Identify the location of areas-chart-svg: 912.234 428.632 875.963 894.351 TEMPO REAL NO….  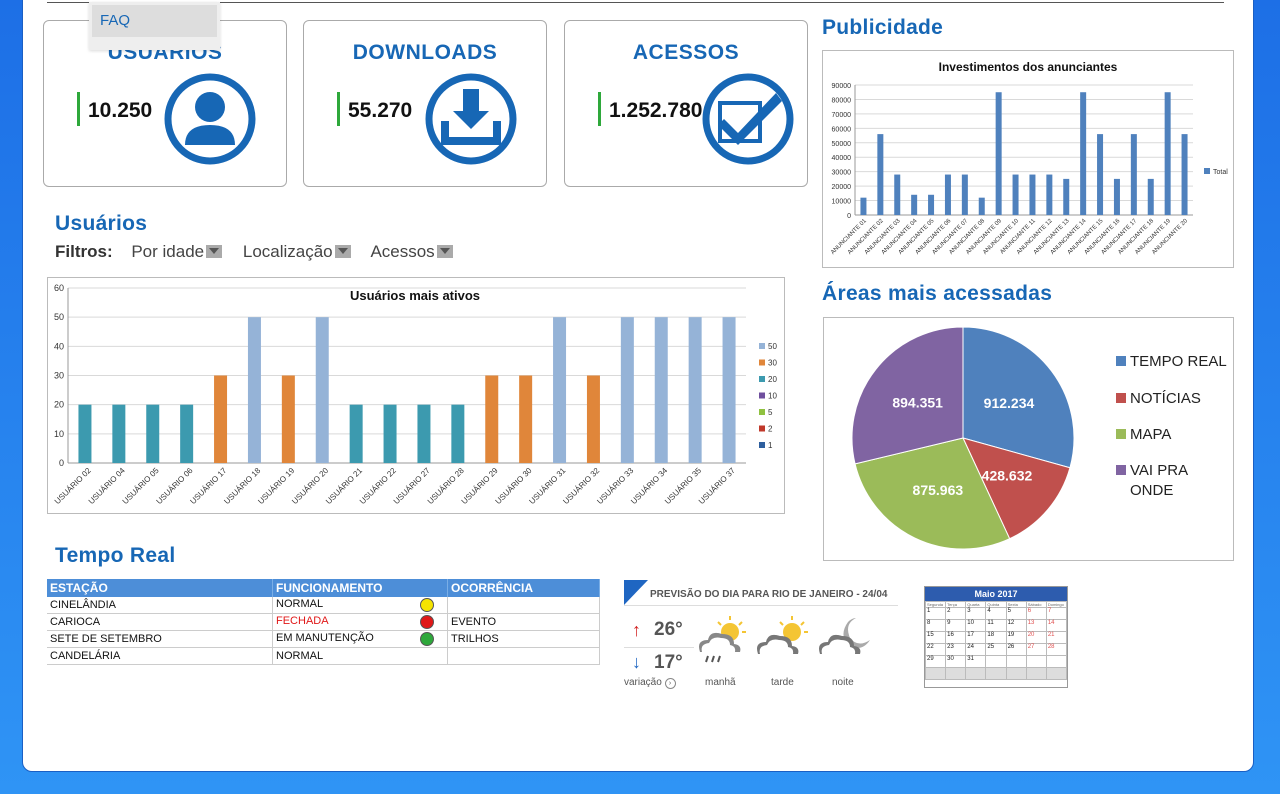
(1039, 438).